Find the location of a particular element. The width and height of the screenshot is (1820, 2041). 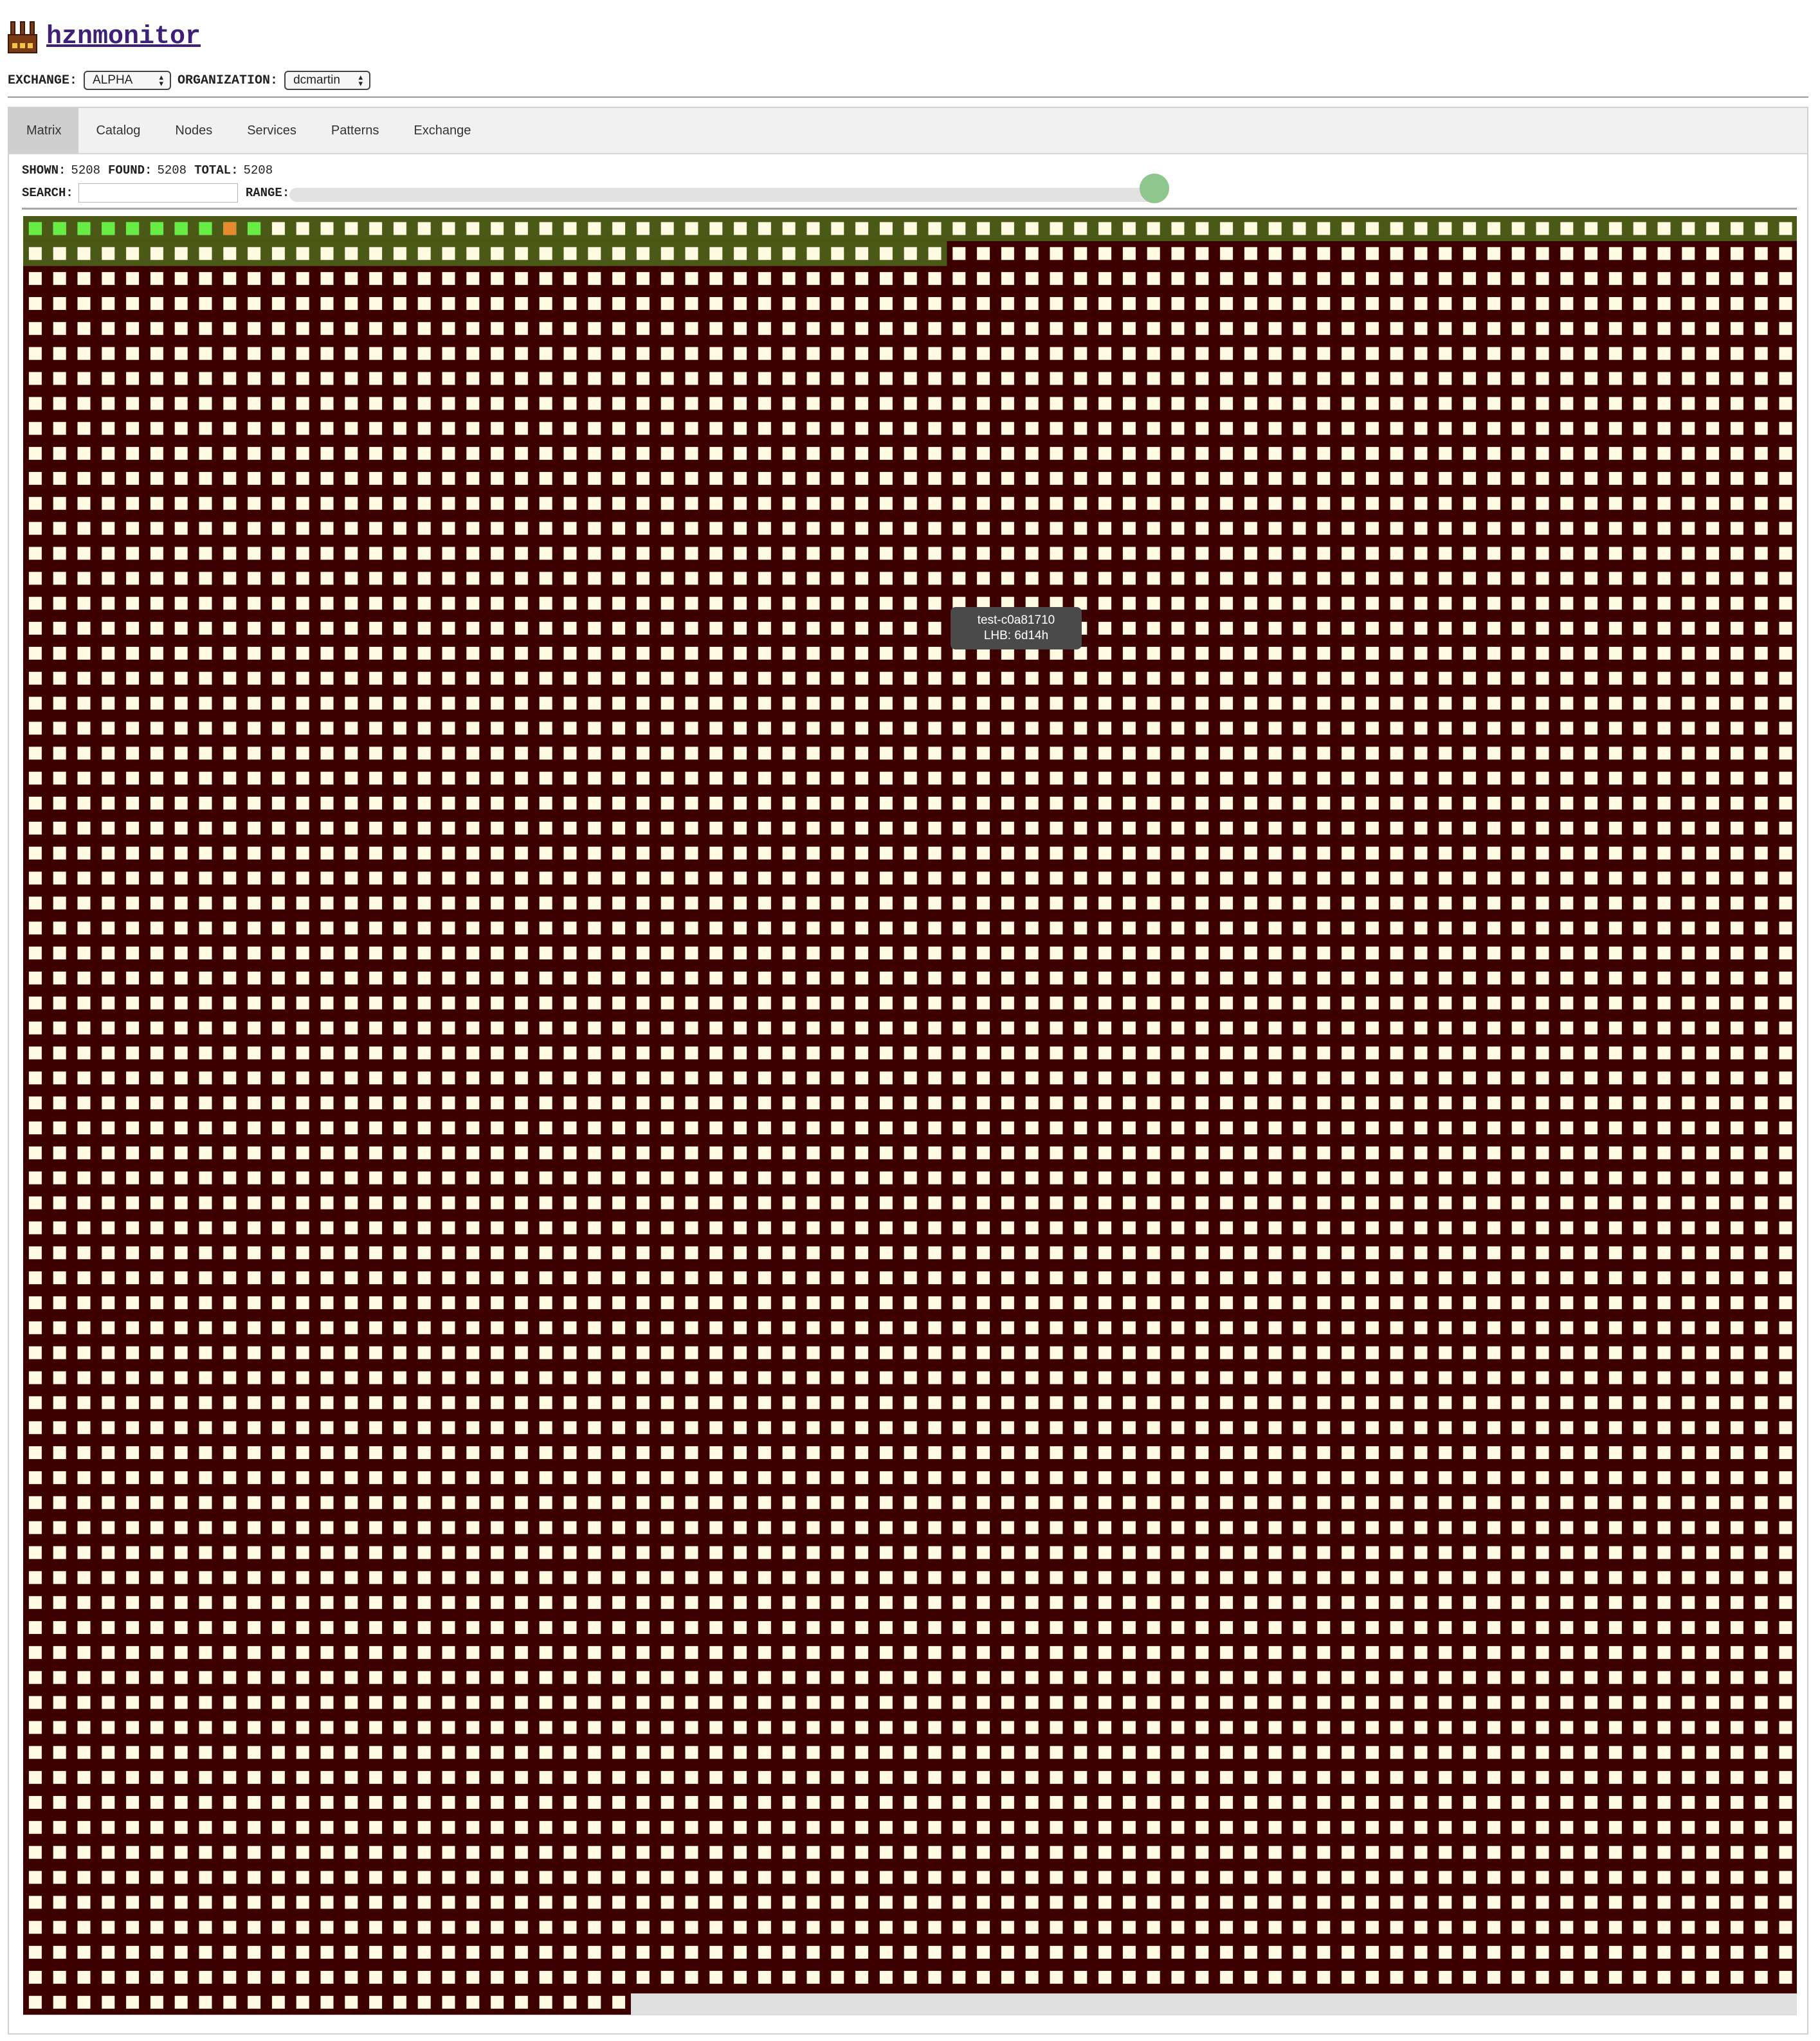

app-title-link: hznmonitor is located at coordinates (123, 36).